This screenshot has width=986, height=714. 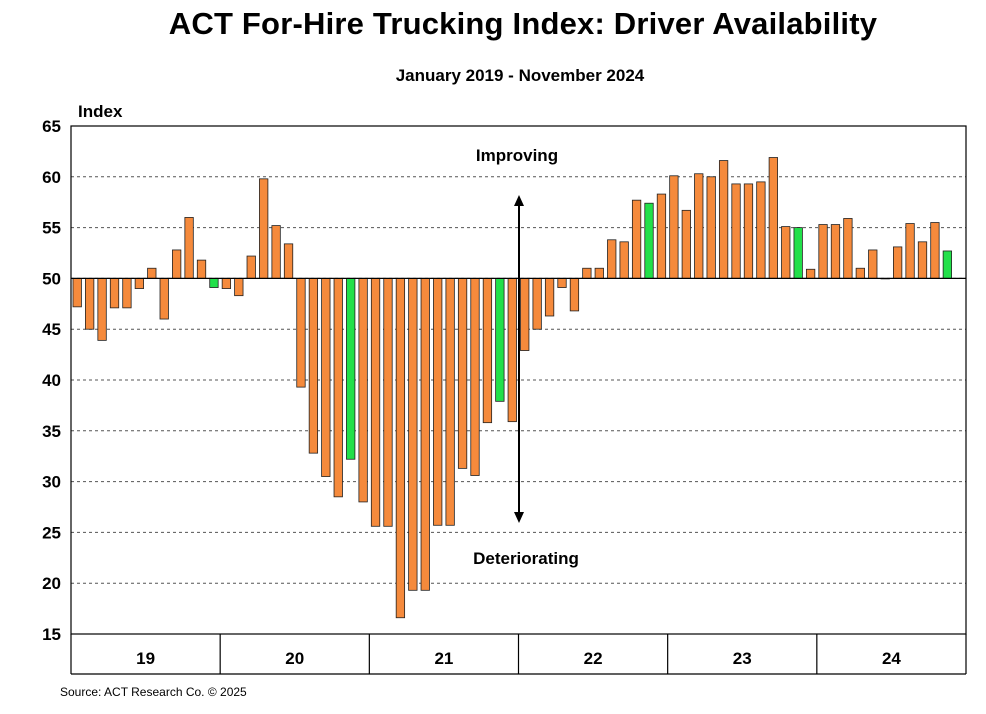 I want to click on y-tick-label: 60, so click(x=51, y=177).